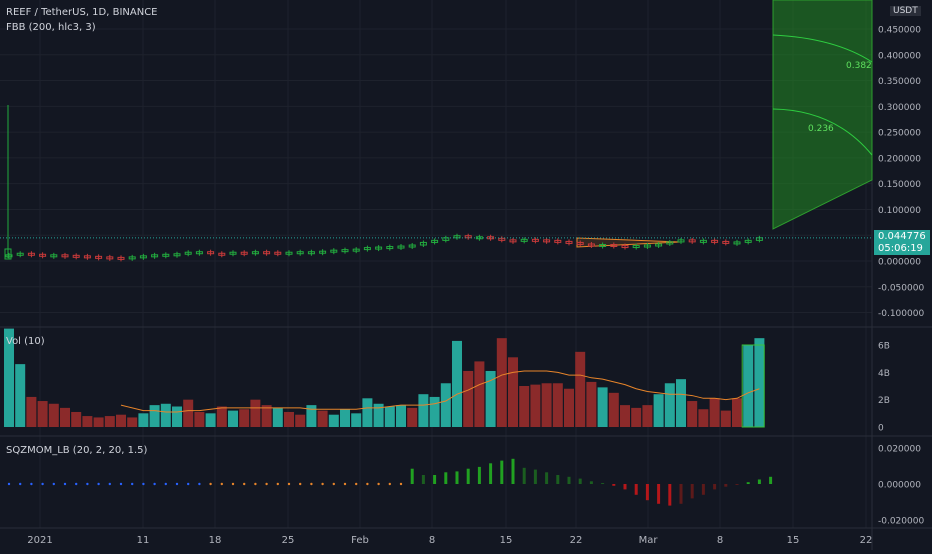 The image size is (932, 554). I want to click on time-axis-tick: 18, so click(215, 540).